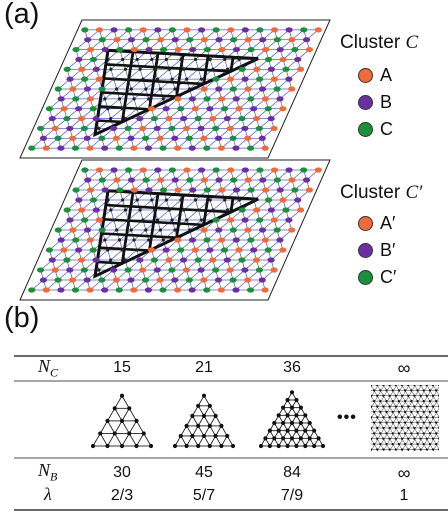  What do you see at coordinates (22, 318) in the screenshot?
I see `panel-b-label: (b)` at bounding box center [22, 318].